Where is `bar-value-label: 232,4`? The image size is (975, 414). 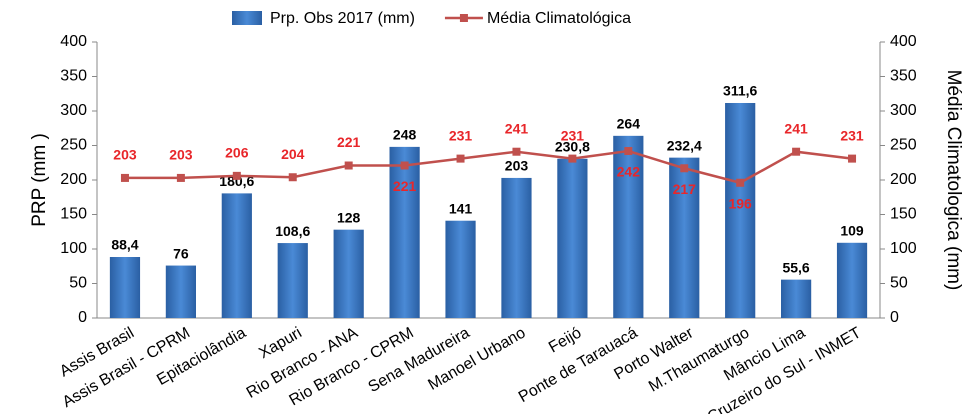
bar-value-label: 232,4 is located at coordinates (684, 145).